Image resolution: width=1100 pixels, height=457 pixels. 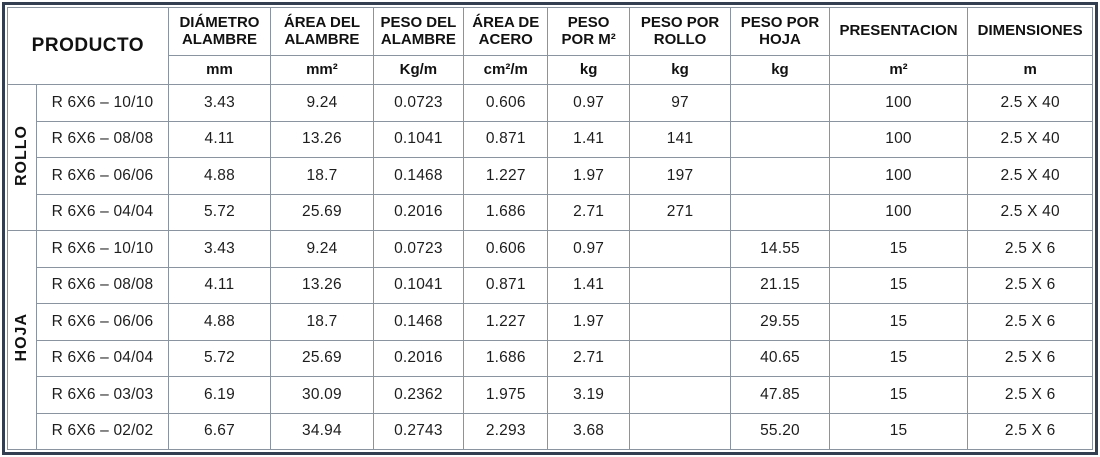 I want to click on header-peso-del-alambre: PESO DEL ALAMBRE, so click(x=418, y=31).